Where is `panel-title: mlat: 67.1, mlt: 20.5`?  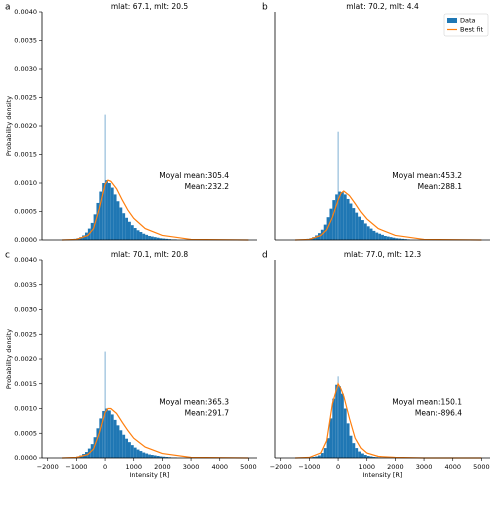
panel-title: mlat: 67.1, mlt: 20.5 is located at coordinates (149, 6).